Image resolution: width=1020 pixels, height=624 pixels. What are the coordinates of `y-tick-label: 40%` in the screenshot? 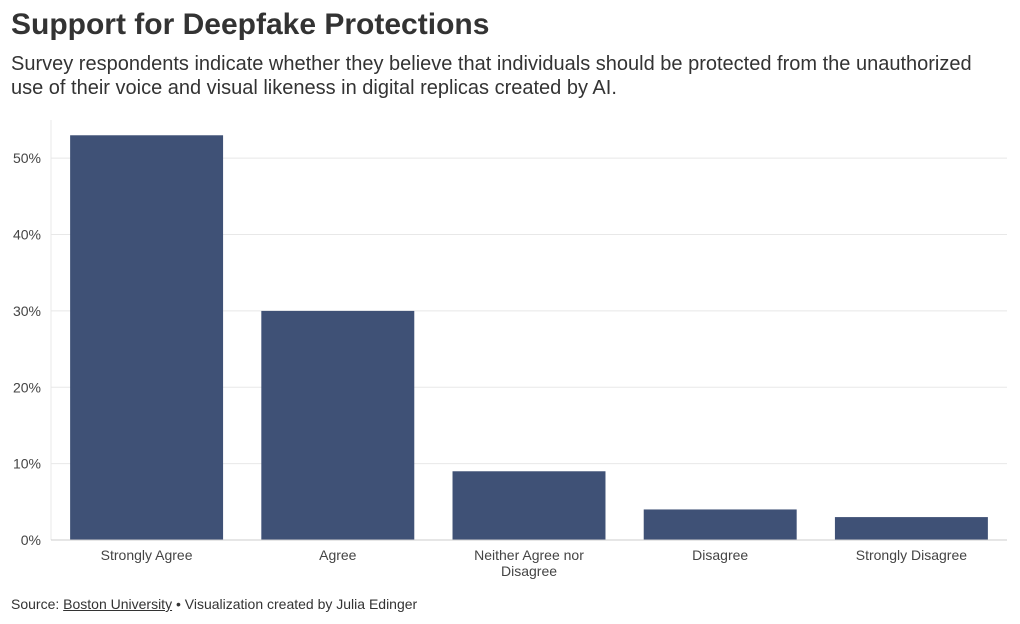 It's located at (27, 235).